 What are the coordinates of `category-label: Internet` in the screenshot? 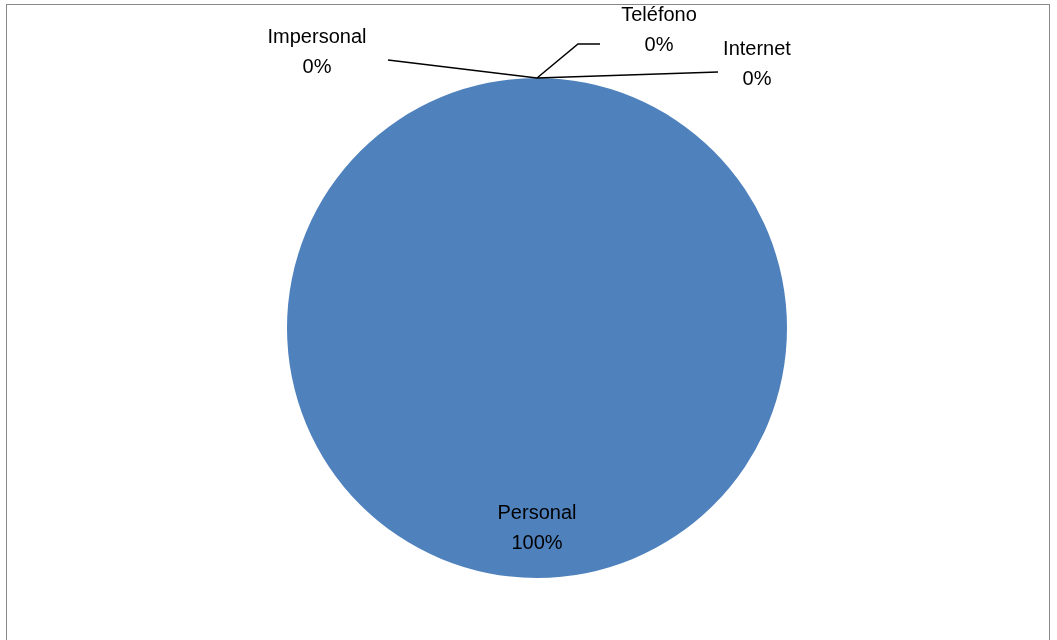 It's located at (757, 47).